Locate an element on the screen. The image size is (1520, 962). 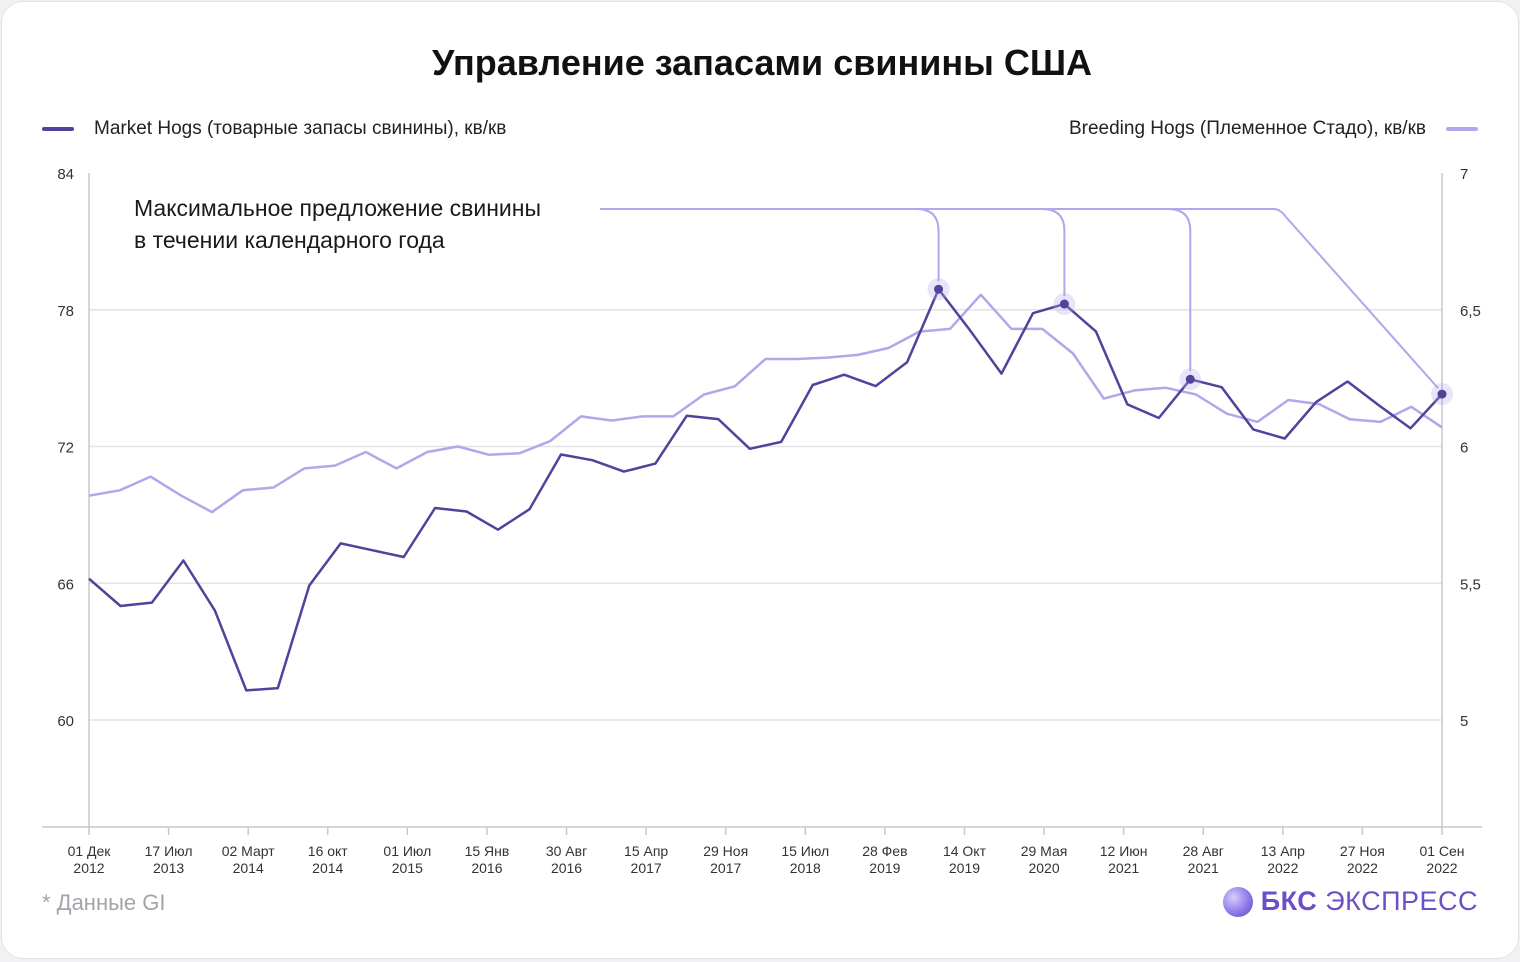
x-tick-label: 29 Ноя is located at coordinates (725, 851).